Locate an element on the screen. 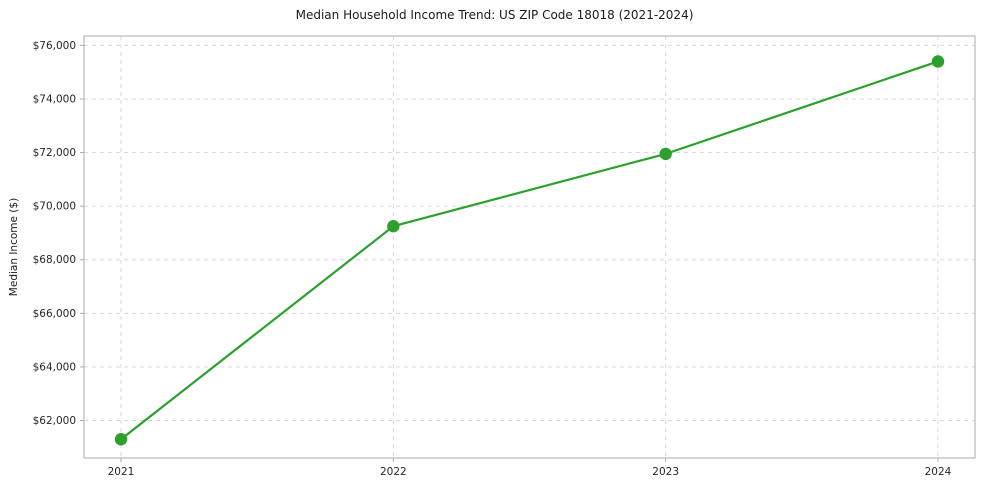 Image resolution: width=989 pixels, height=490 pixels. x-tick-label: 2024 is located at coordinates (938, 472).